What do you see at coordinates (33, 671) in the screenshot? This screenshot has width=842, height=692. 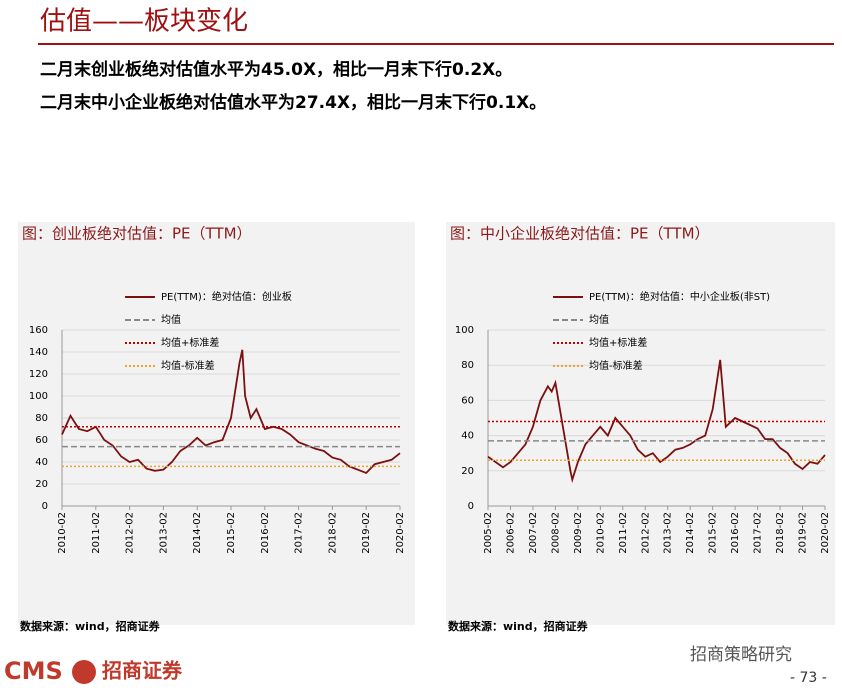 I see `logo-en: CMS` at bounding box center [33, 671].